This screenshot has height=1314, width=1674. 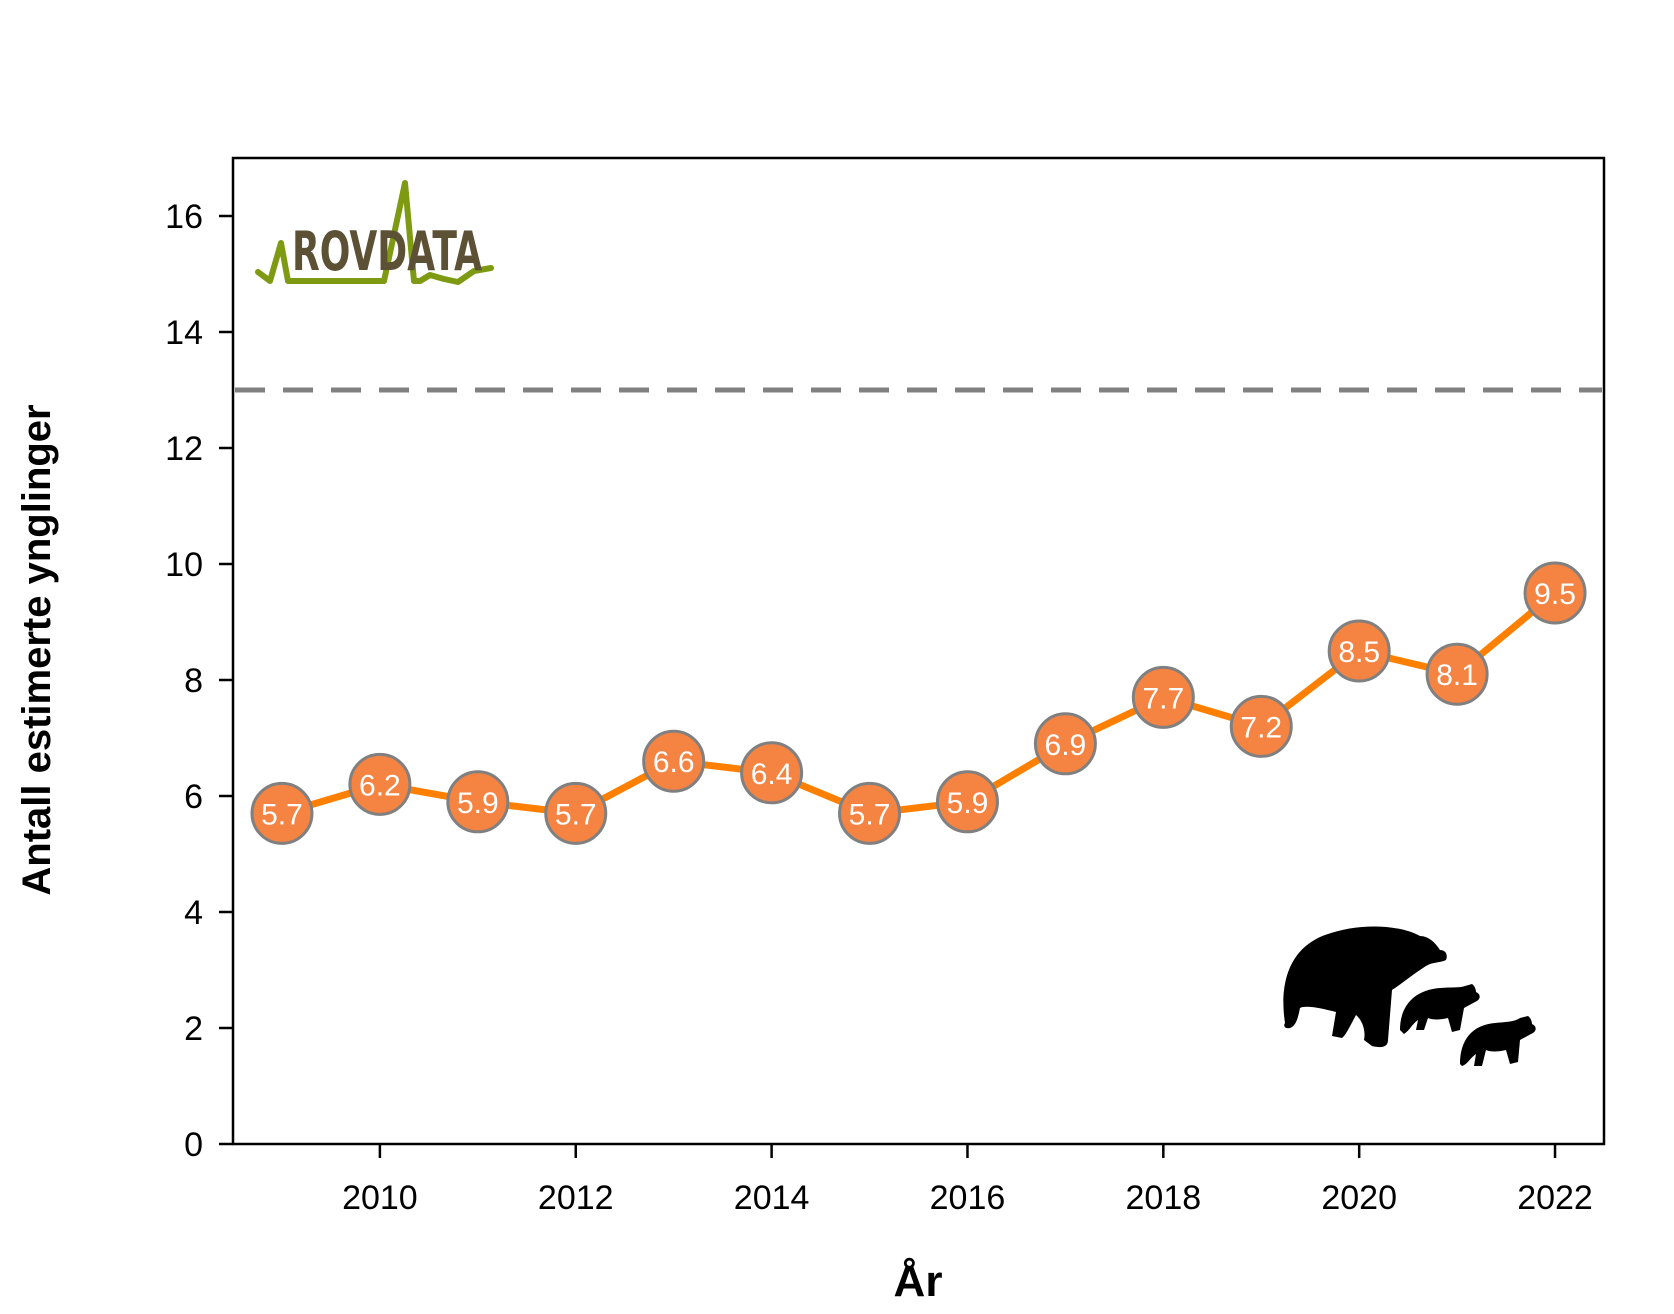 What do you see at coordinates (1409, 996) in the screenshot?
I see `bear-with-cubs-icon` at bounding box center [1409, 996].